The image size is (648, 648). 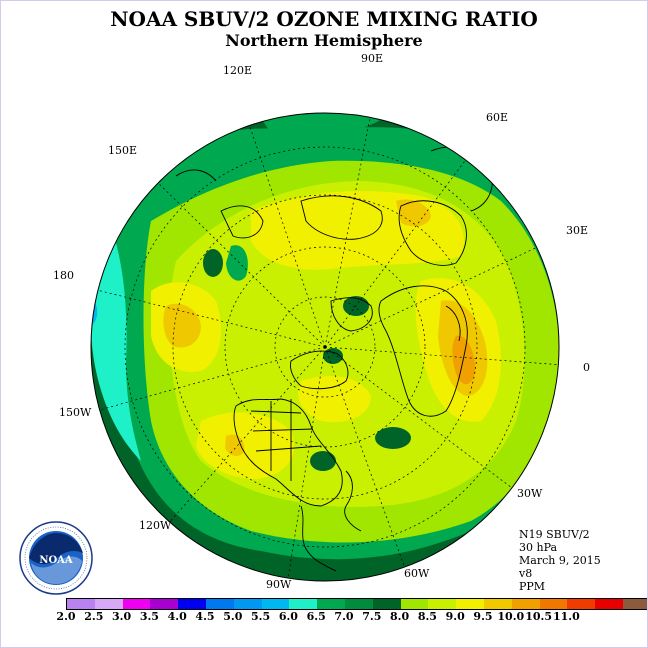 I want to click on lon-label-90w: 90W, so click(x=279, y=584).